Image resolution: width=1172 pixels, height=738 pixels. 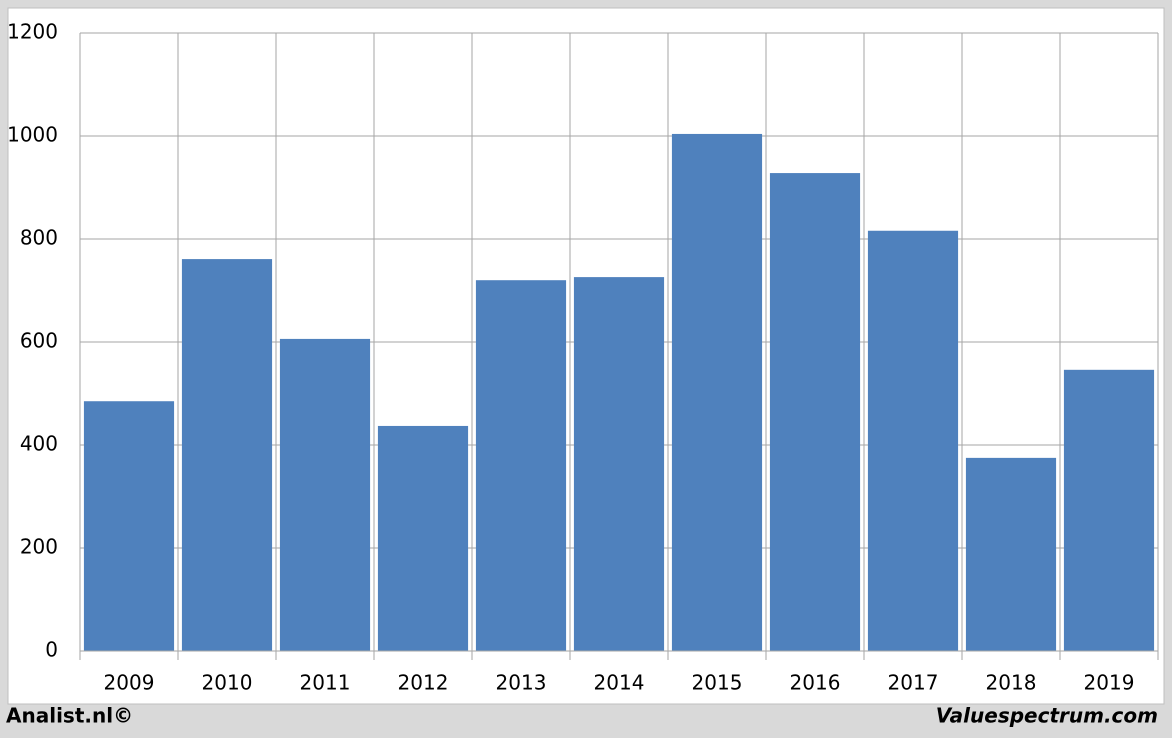 I want to click on x-tick-label: 2016, so click(x=815, y=683).